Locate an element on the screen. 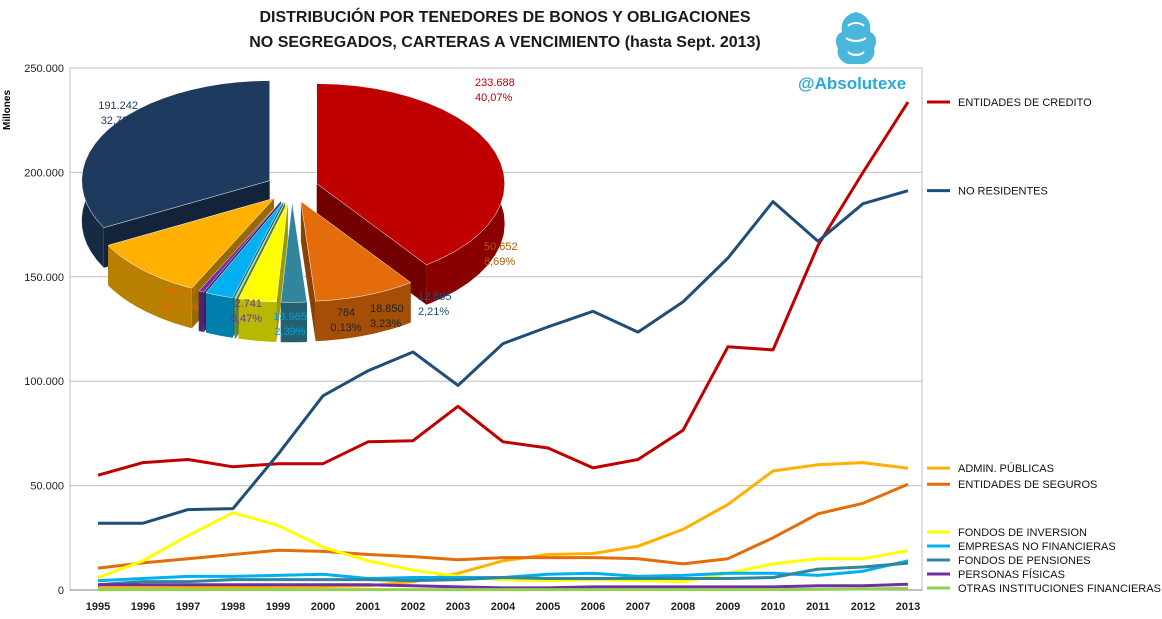 This screenshot has width=1162, height=619. y-tick-label: 250.000 is located at coordinates (44, 69).